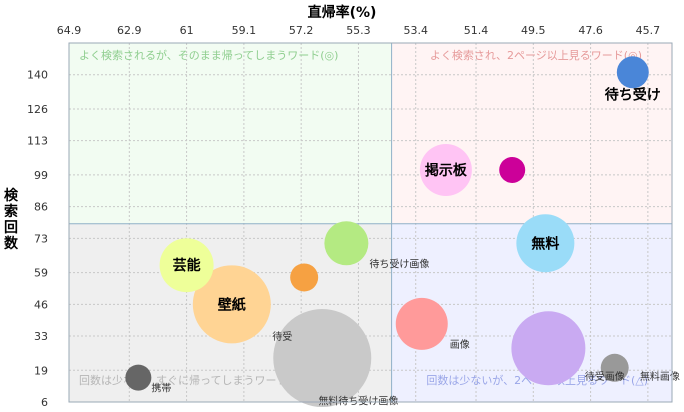 The image size is (684, 412). I want to click on x-tick-label: 62.9, so click(129, 30).